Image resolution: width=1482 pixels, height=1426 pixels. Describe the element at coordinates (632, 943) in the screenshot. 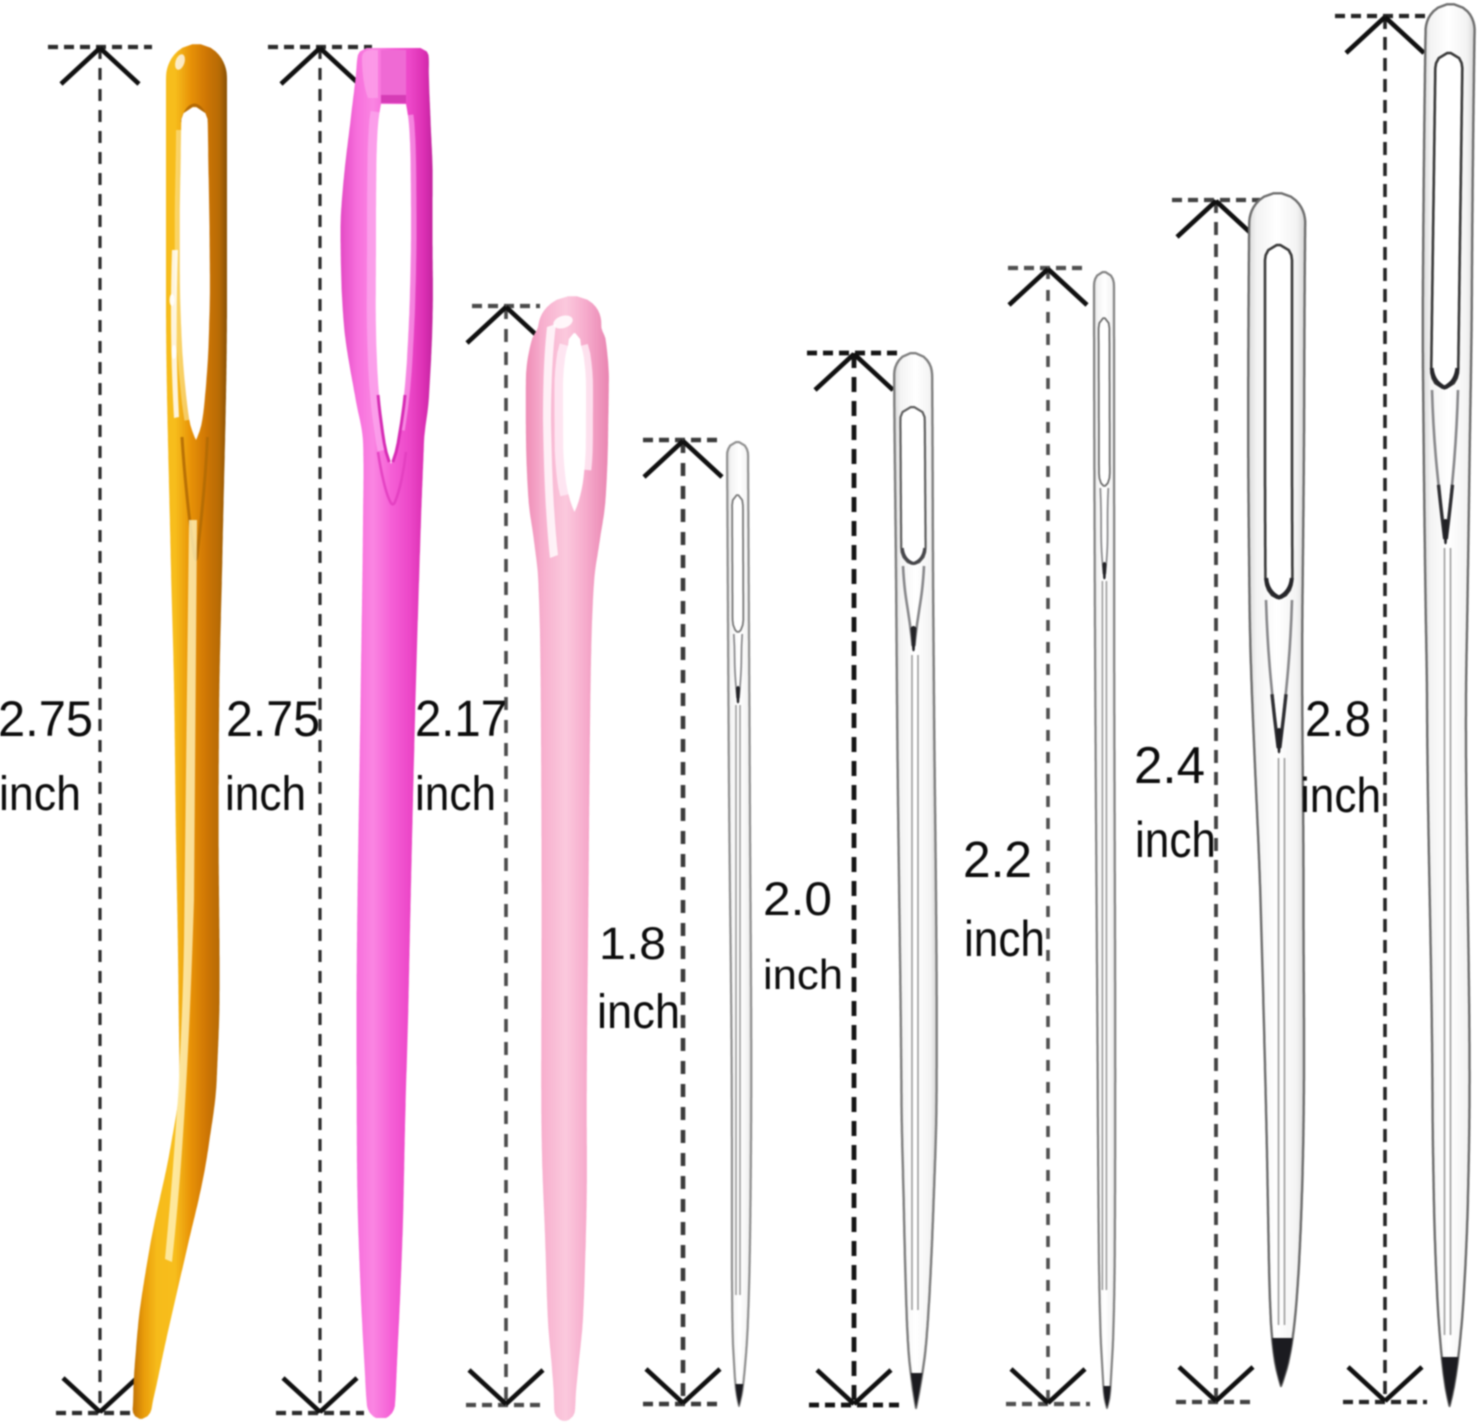

I see `svg-text: 1.8` at that location.